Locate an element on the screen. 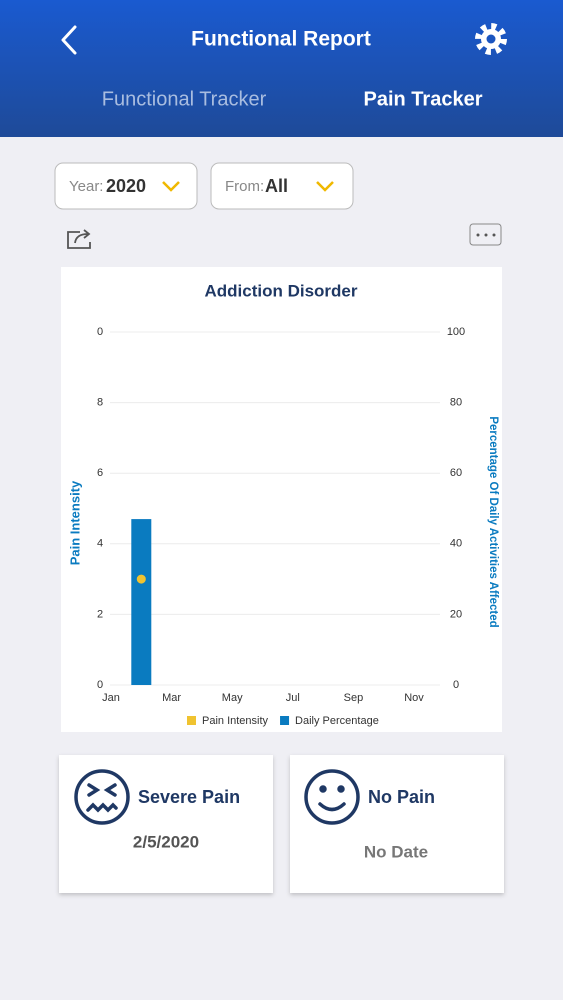 The height and width of the screenshot is (1000, 563). y2-tick-label: 0 is located at coordinates (456, 685).